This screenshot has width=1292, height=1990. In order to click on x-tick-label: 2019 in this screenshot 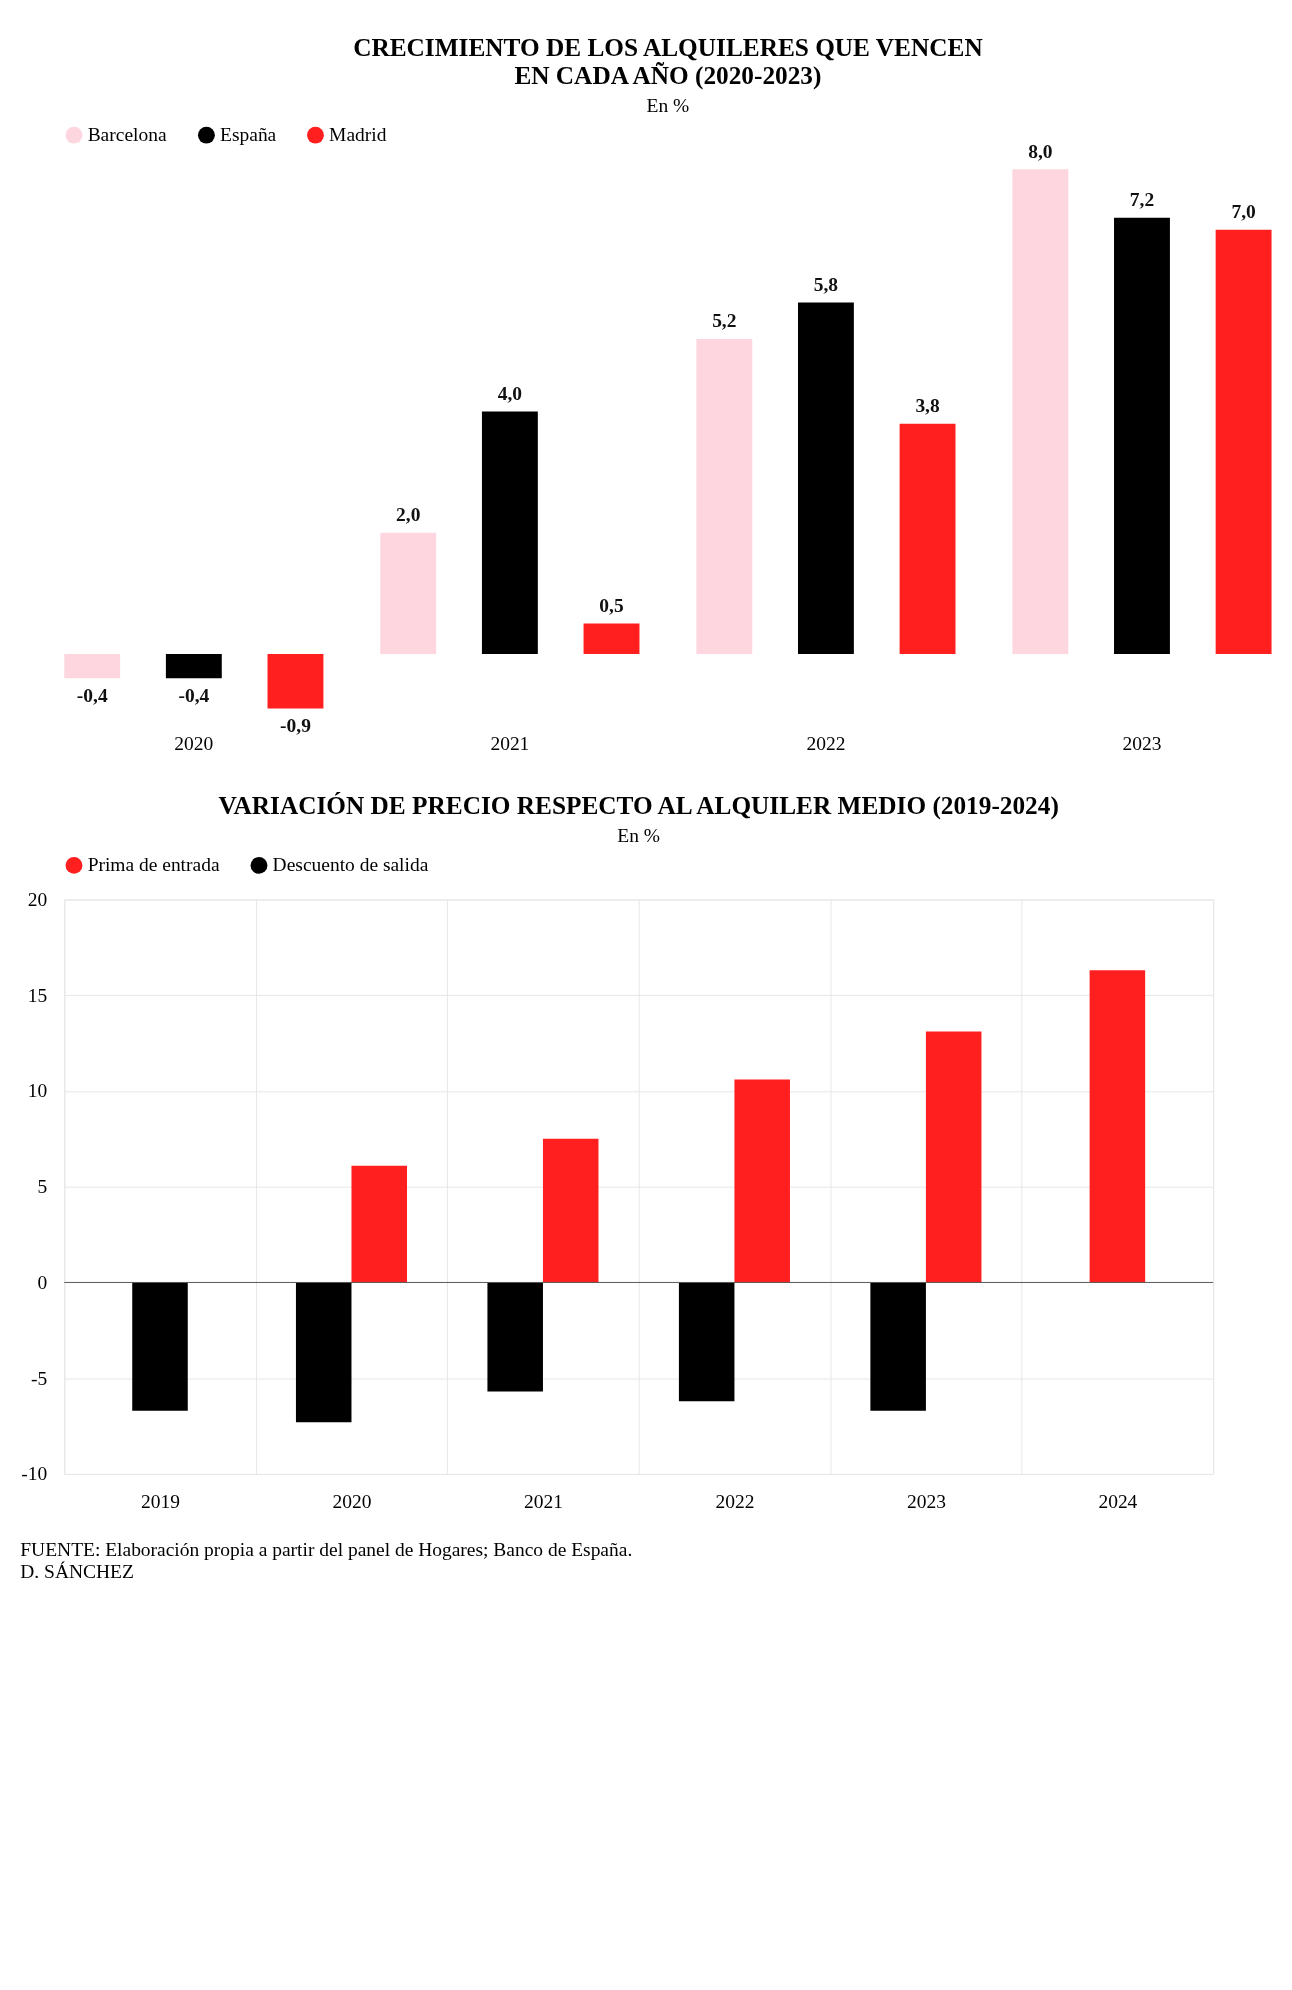, I will do `click(160, 1501)`.